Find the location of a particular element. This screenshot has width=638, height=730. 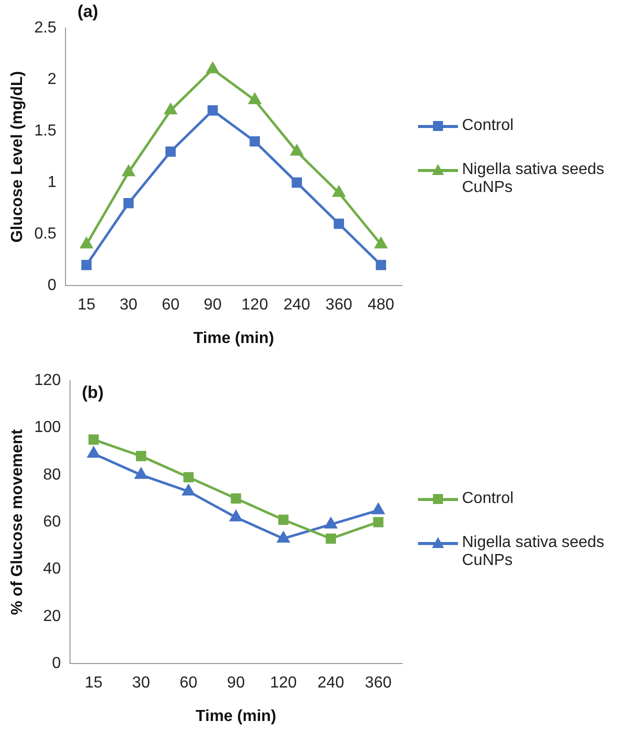

y-tick-label: 2.5 is located at coordinates (45, 27).